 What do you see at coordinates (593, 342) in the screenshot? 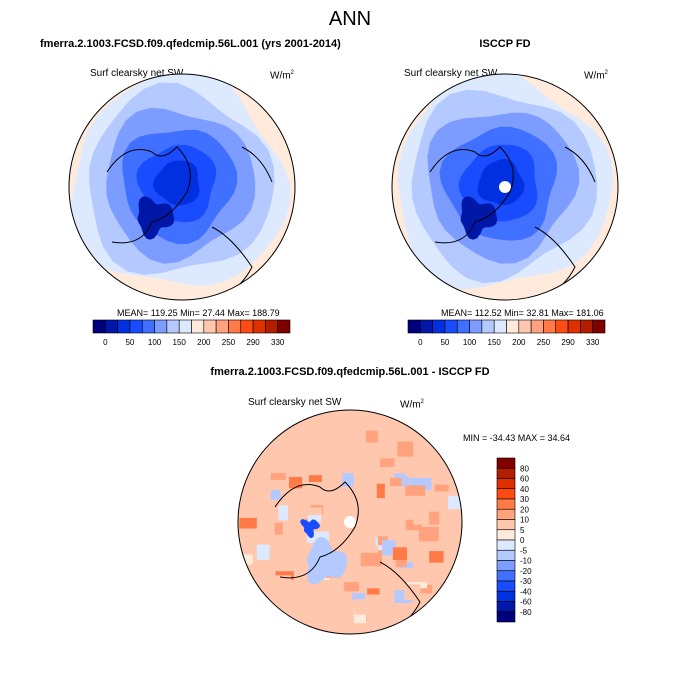
I see `colorbar-tick-label: 330` at bounding box center [593, 342].